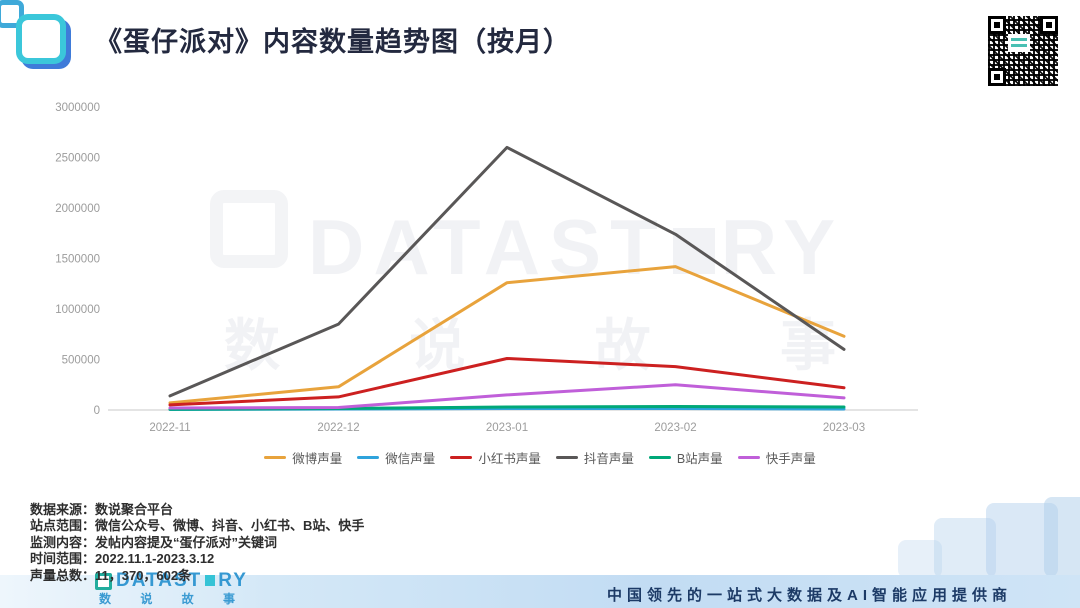  Describe the element at coordinates (197, 526) in the screenshot. I see `footer-line: 站点范围：微信公众号、微博、抖音、小红书、B站、快手` at that location.